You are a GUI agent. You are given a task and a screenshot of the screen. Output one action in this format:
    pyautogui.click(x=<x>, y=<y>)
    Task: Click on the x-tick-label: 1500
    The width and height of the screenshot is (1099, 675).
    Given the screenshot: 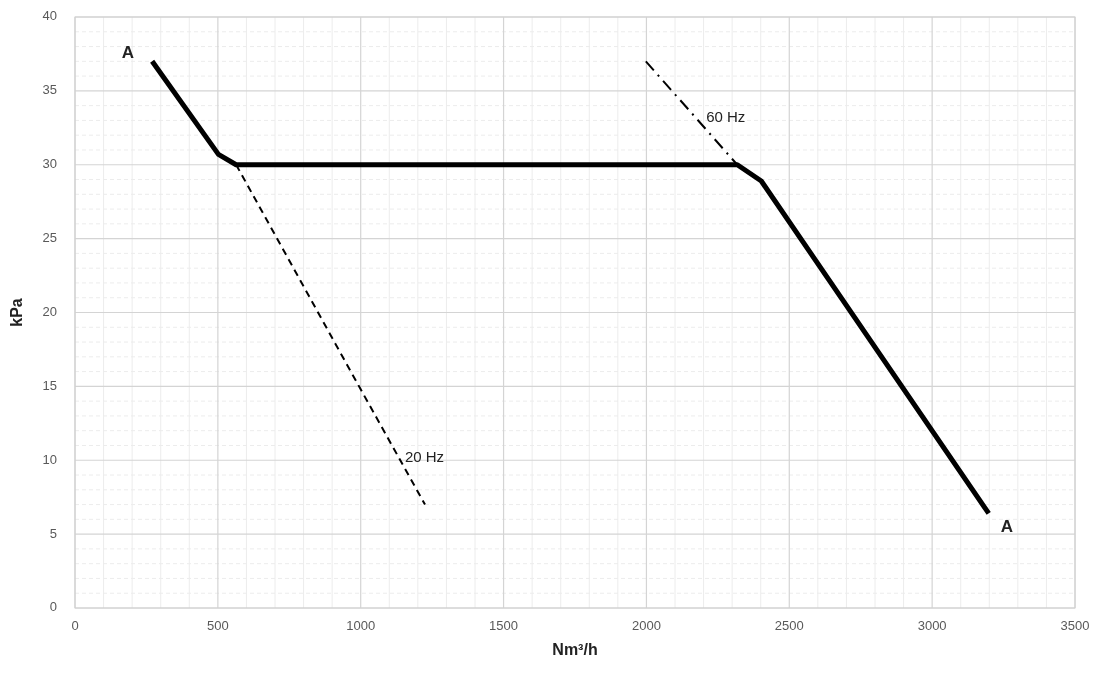 What is the action you would take?
    pyautogui.click(x=504, y=625)
    